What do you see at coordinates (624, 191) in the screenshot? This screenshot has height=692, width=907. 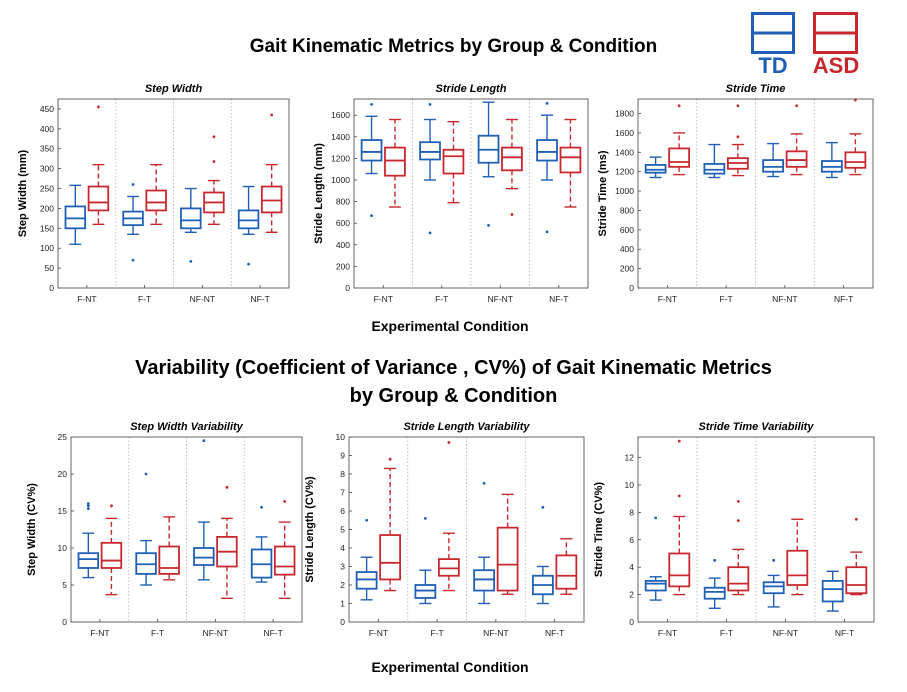 I see `y-tick-label: 1000` at bounding box center [624, 191].